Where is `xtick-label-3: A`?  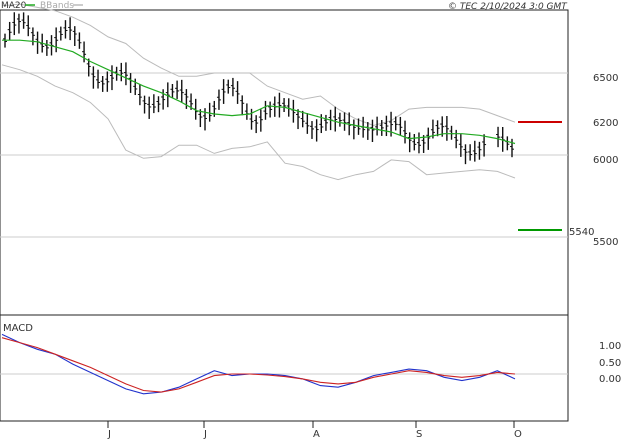 xtick-label-3: A is located at coordinates (316, 434).